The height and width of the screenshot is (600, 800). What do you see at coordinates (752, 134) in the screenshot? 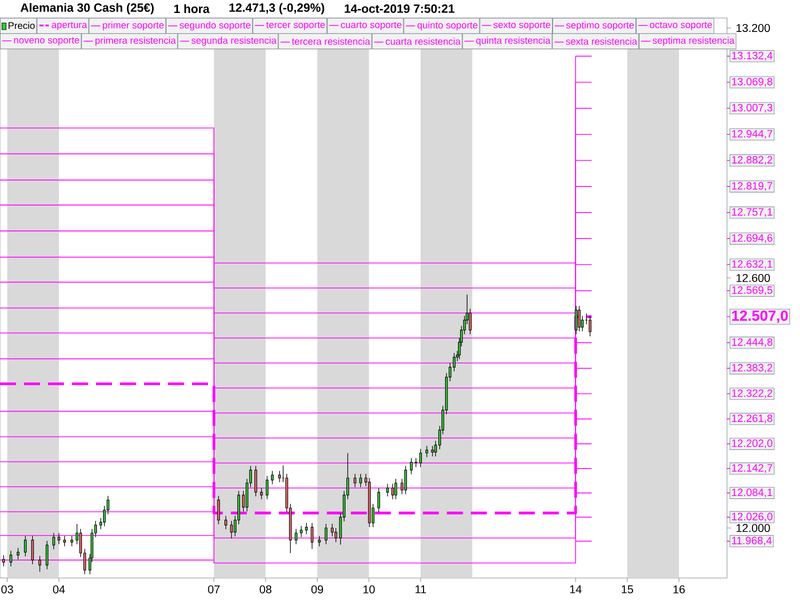
I see `y2-tick-label: 12.944,7` at bounding box center [752, 134].